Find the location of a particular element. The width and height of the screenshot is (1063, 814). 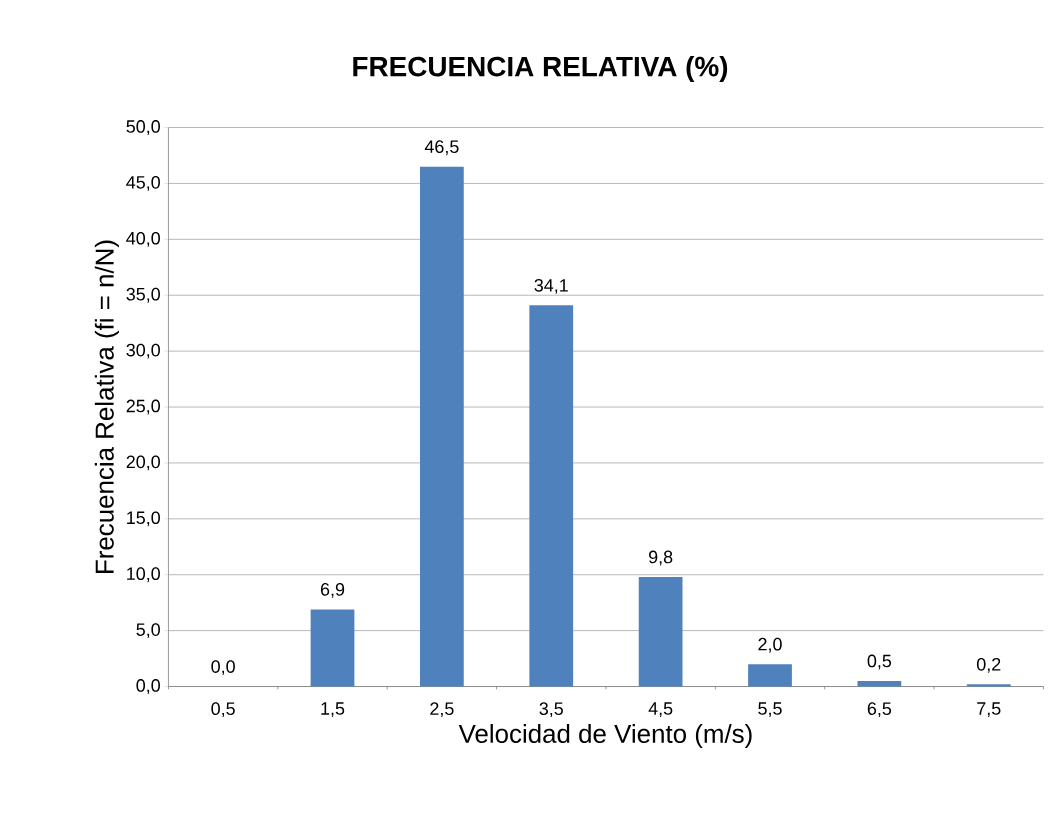

y-tick-label: 5,0 is located at coordinates (148, 631).